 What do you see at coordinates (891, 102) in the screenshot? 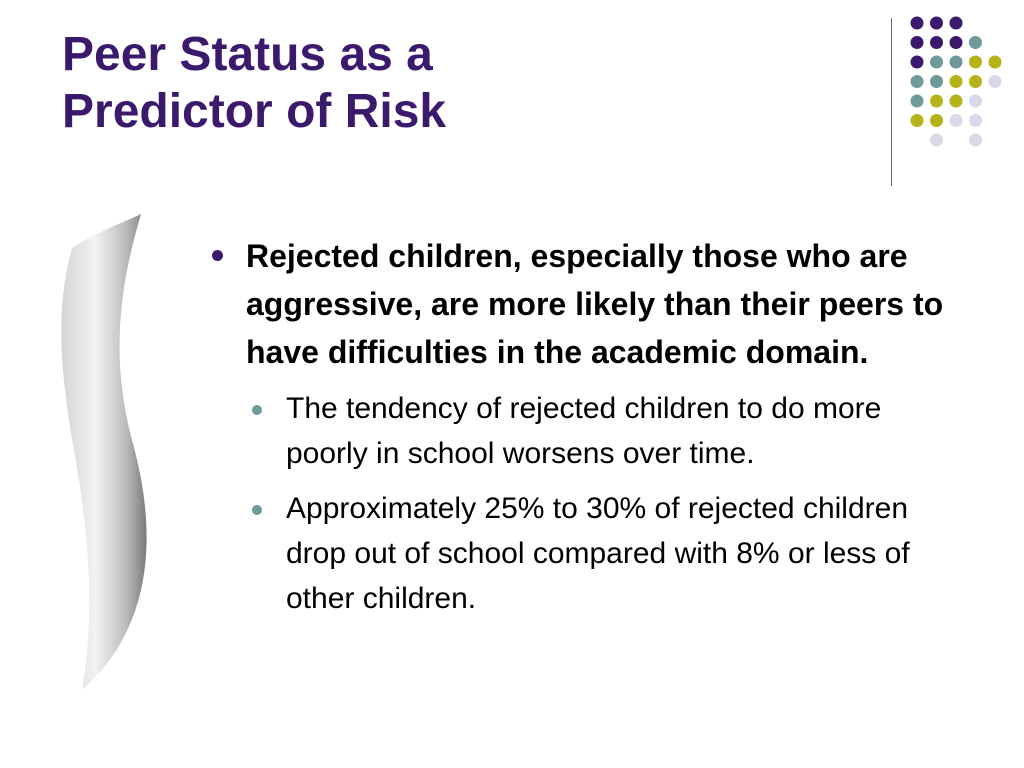
I see `title-divider-line` at bounding box center [891, 102].